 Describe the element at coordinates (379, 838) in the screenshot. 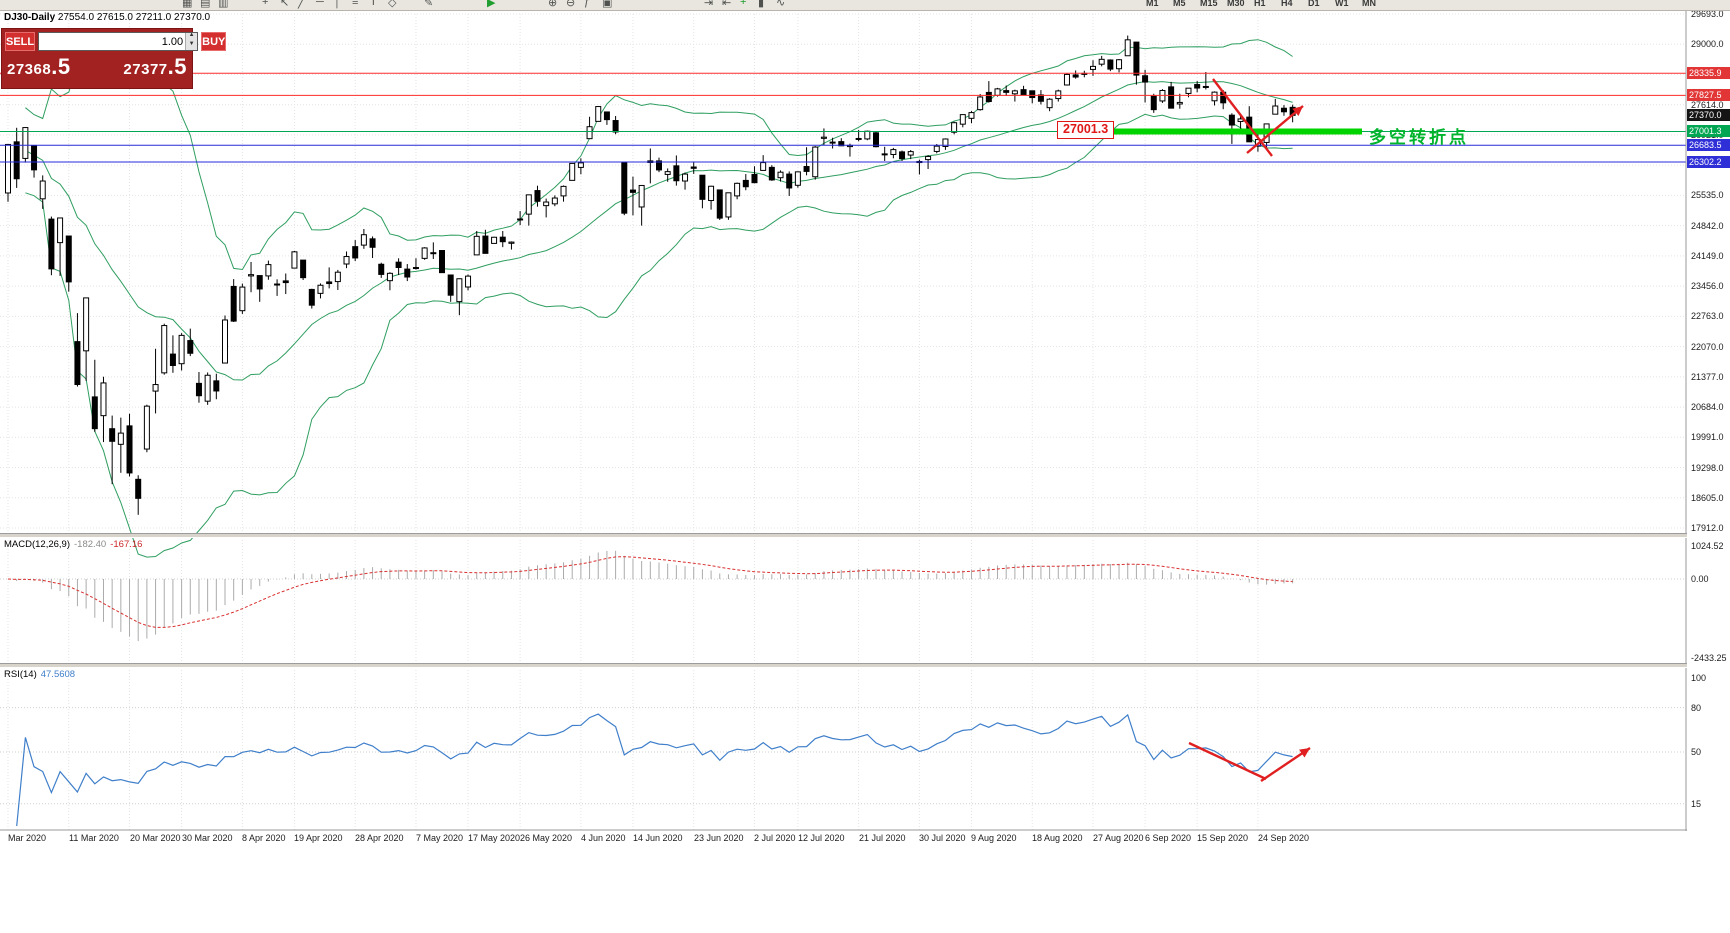

I see `date-axis-label: 28 Apr 2020` at that location.